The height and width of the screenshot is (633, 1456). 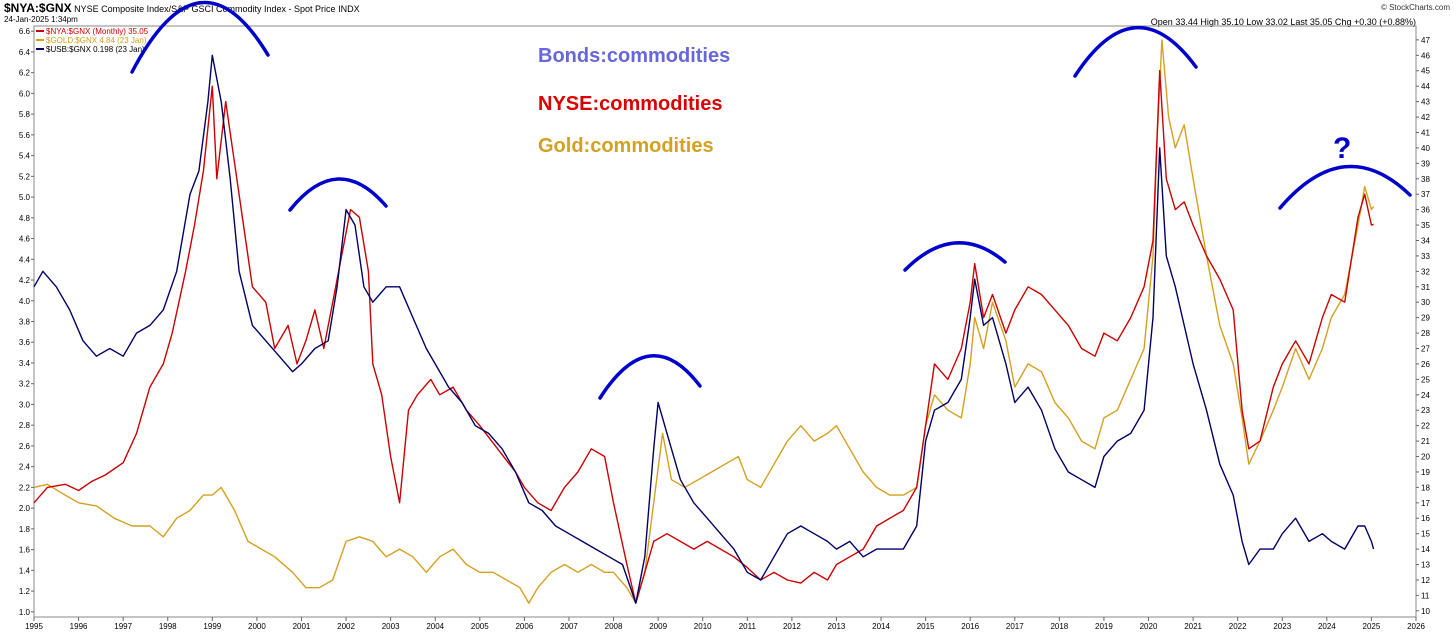 I want to click on right-tick-label: 38, so click(x=1425, y=179).